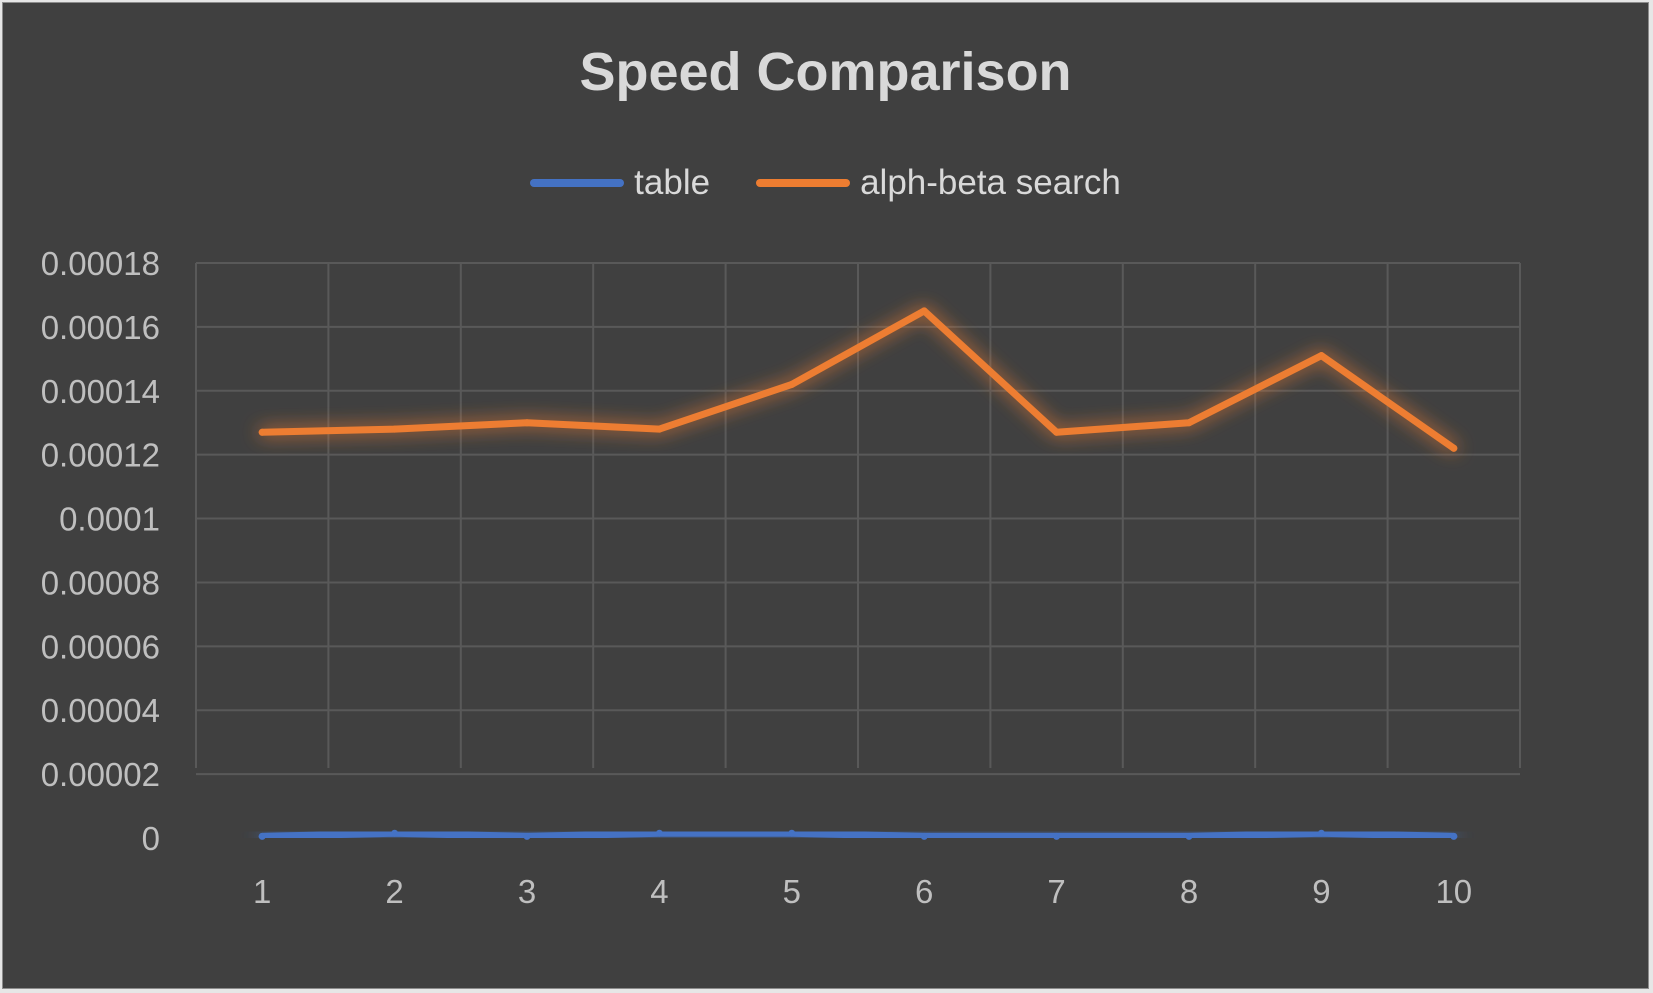 Image resolution: width=1653 pixels, height=993 pixels. Describe the element at coordinates (100, 391) in the screenshot. I see `y-tick-label: 0.00014` at that location.